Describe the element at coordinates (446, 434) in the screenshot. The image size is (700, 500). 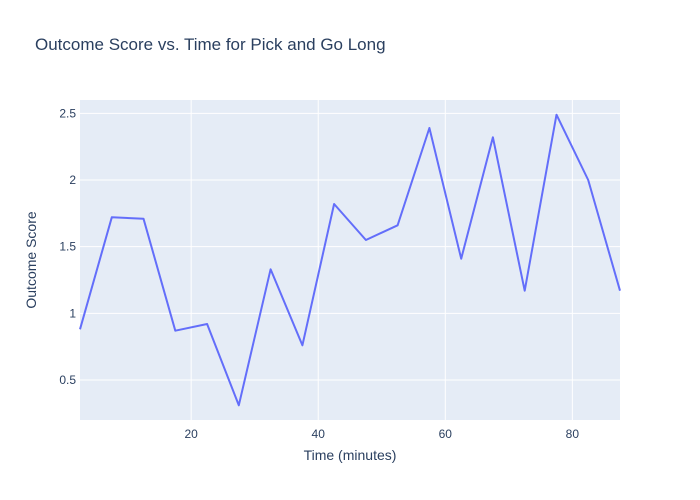
I see `x-tick-label: 60` at that location.